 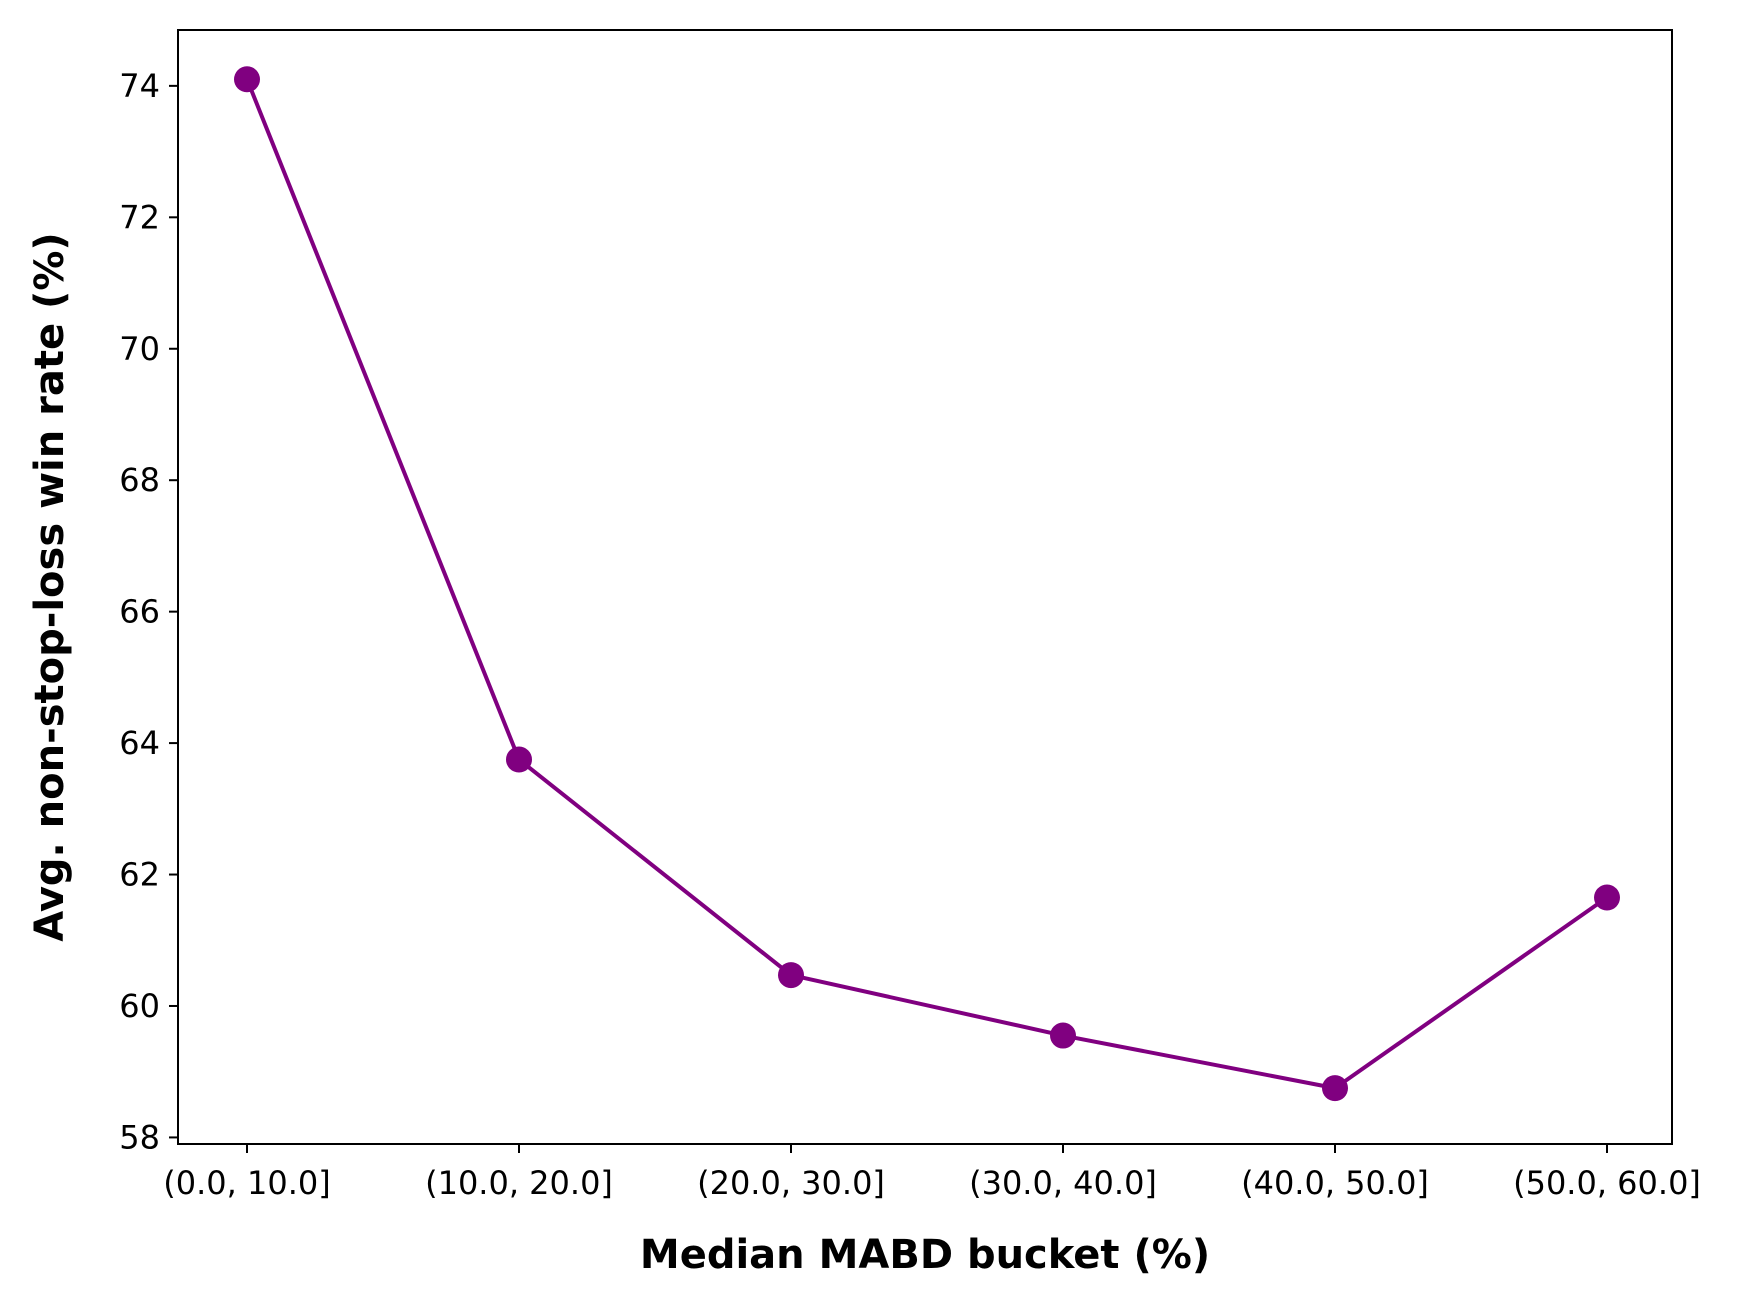 What do you see at coordinates (246, 1183) in the screenshot?
I see `x-tick-label: (0.0, 10.0]` at bounding box center [246, 1183].